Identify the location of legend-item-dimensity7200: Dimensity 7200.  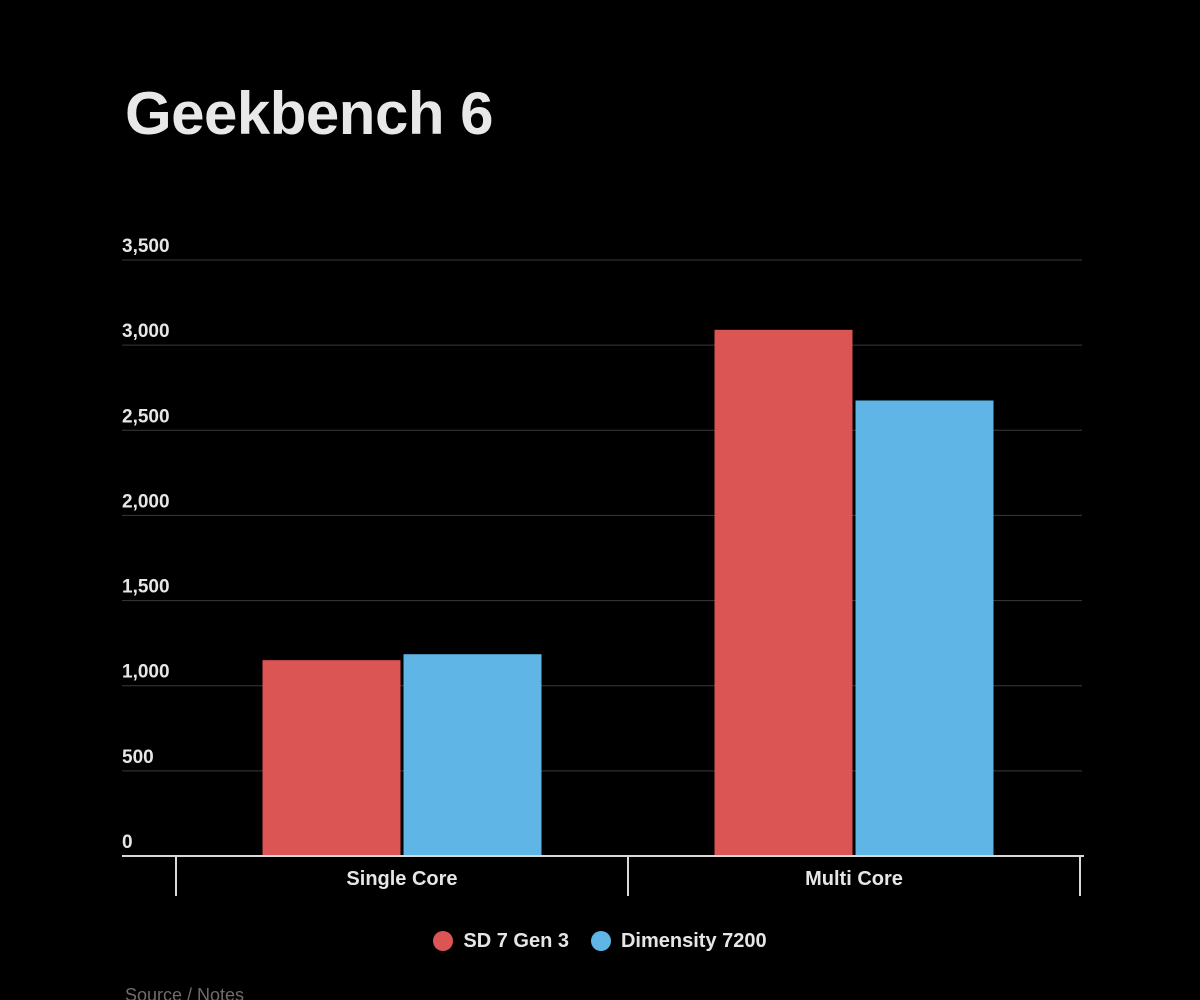
(678, 941).